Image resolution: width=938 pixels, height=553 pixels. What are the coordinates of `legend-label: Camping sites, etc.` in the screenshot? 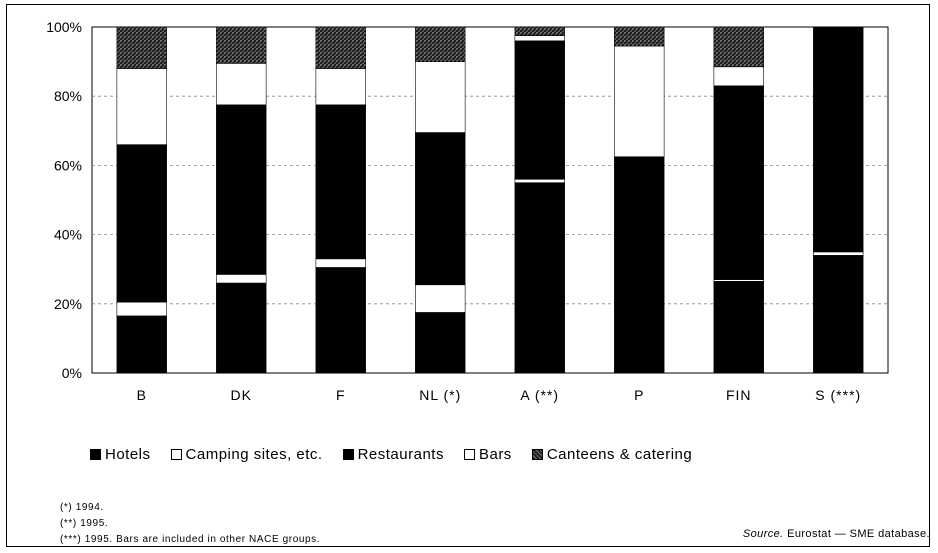 It's located at (254, 454).